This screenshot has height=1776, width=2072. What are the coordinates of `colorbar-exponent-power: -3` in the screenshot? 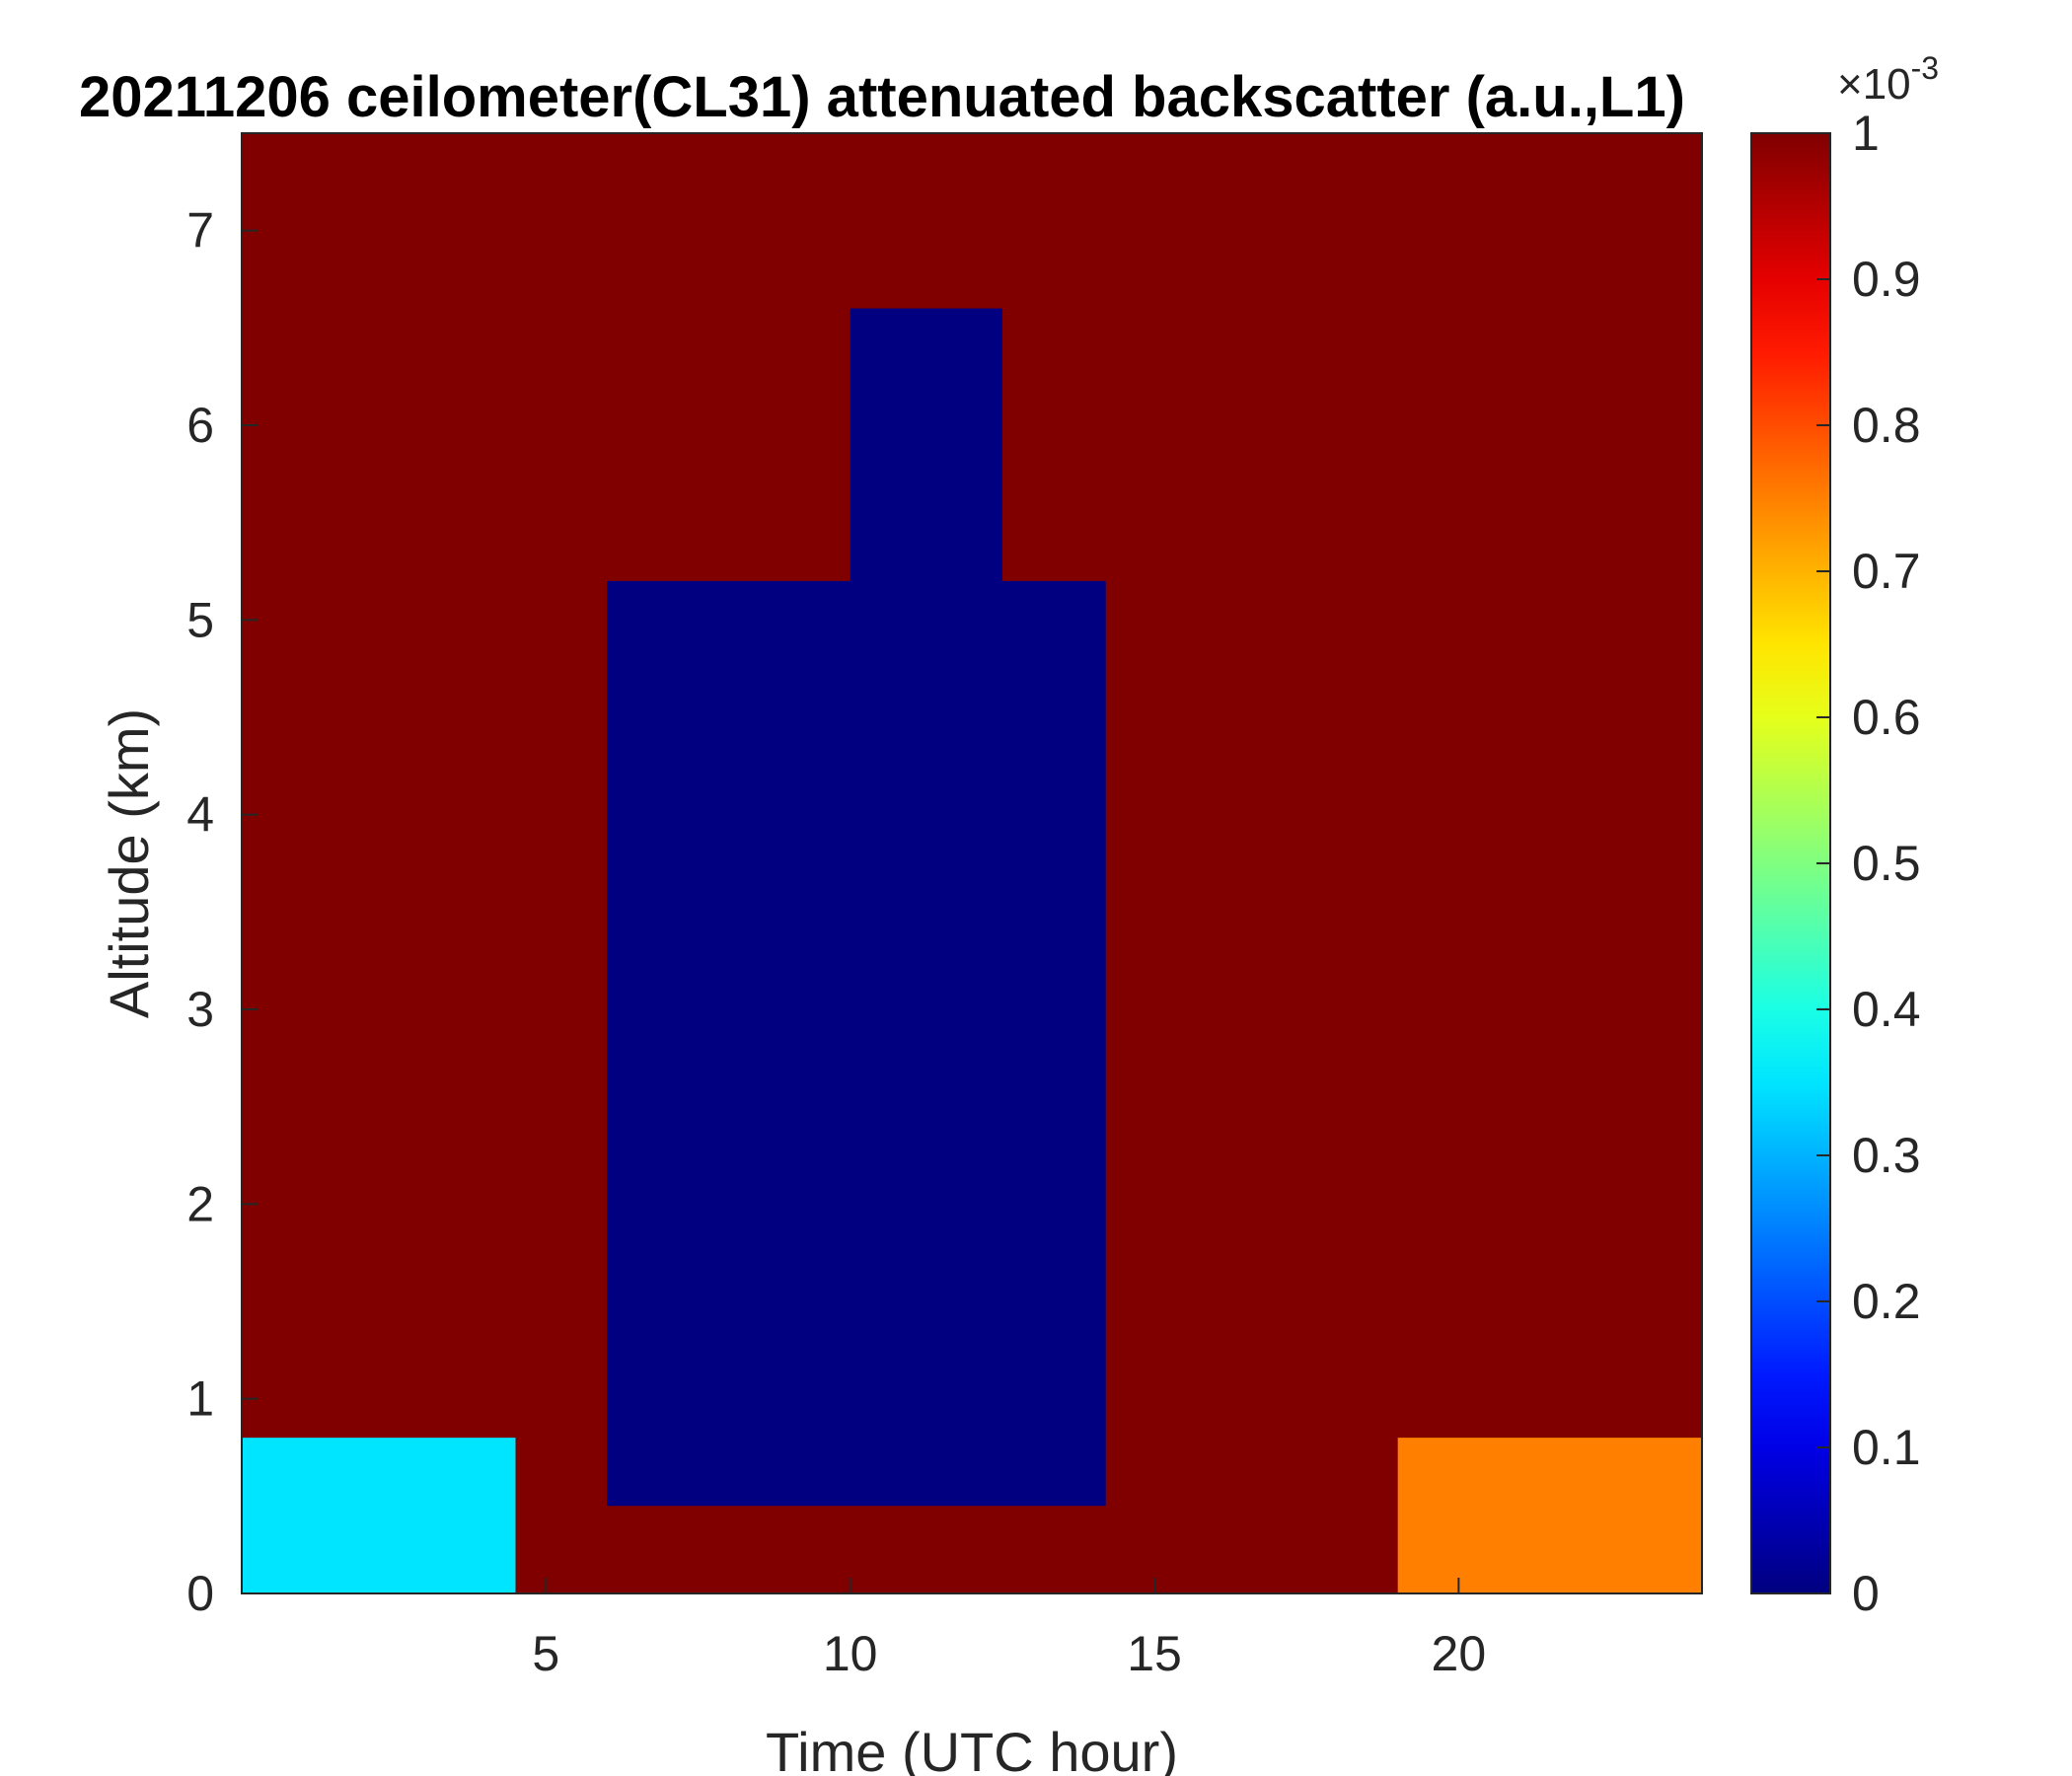 It's located at (1925, 68).